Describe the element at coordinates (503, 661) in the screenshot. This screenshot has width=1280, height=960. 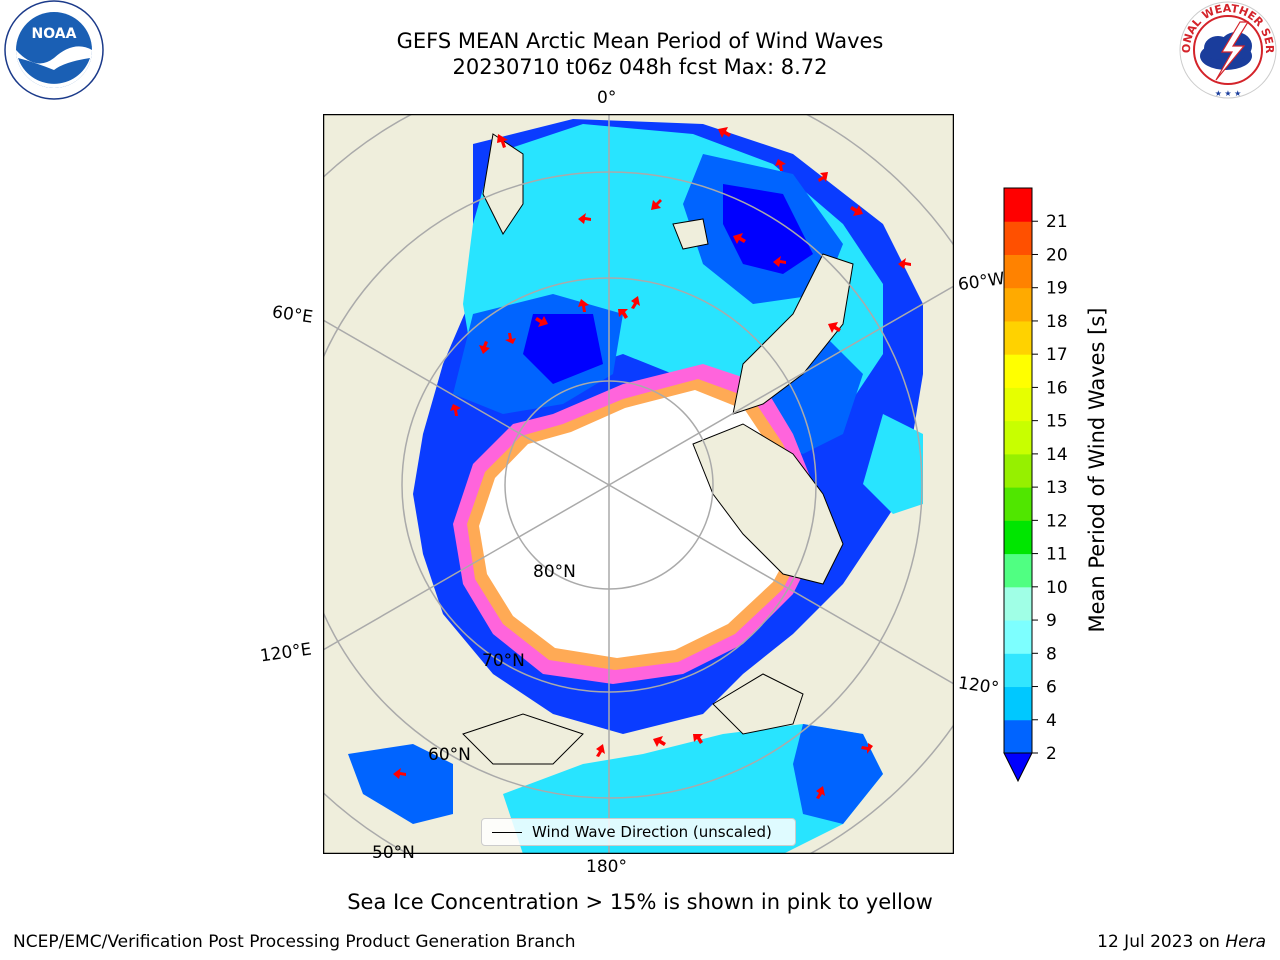
I see `lat-label-70n: 70°N` at that location.